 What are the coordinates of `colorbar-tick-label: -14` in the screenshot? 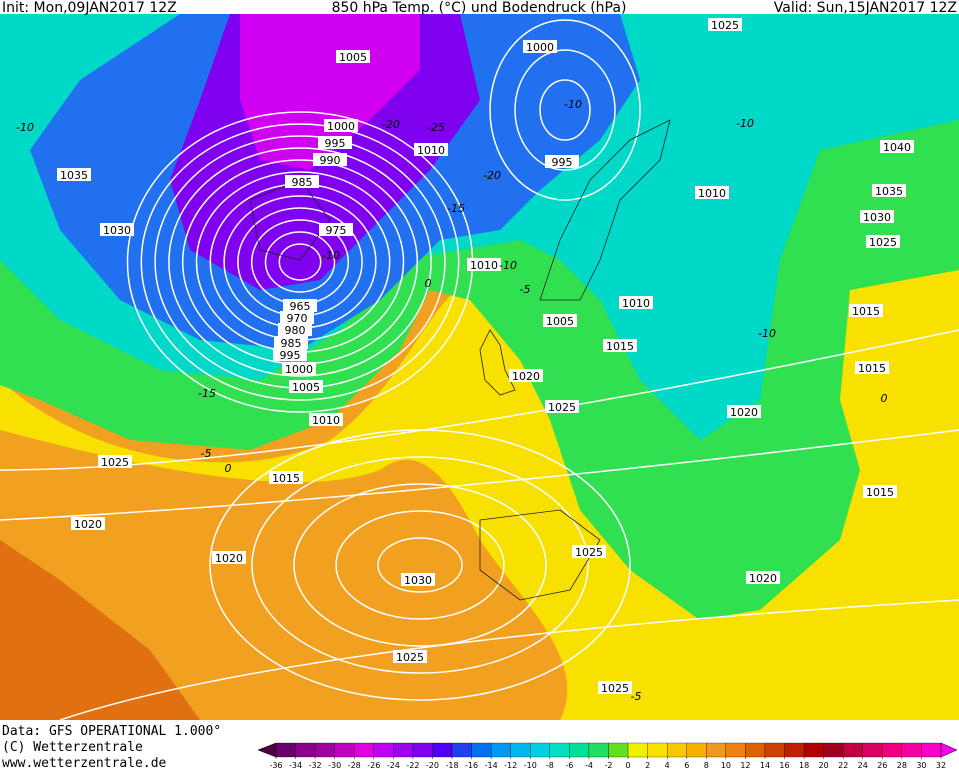 It's located at (491, 765).